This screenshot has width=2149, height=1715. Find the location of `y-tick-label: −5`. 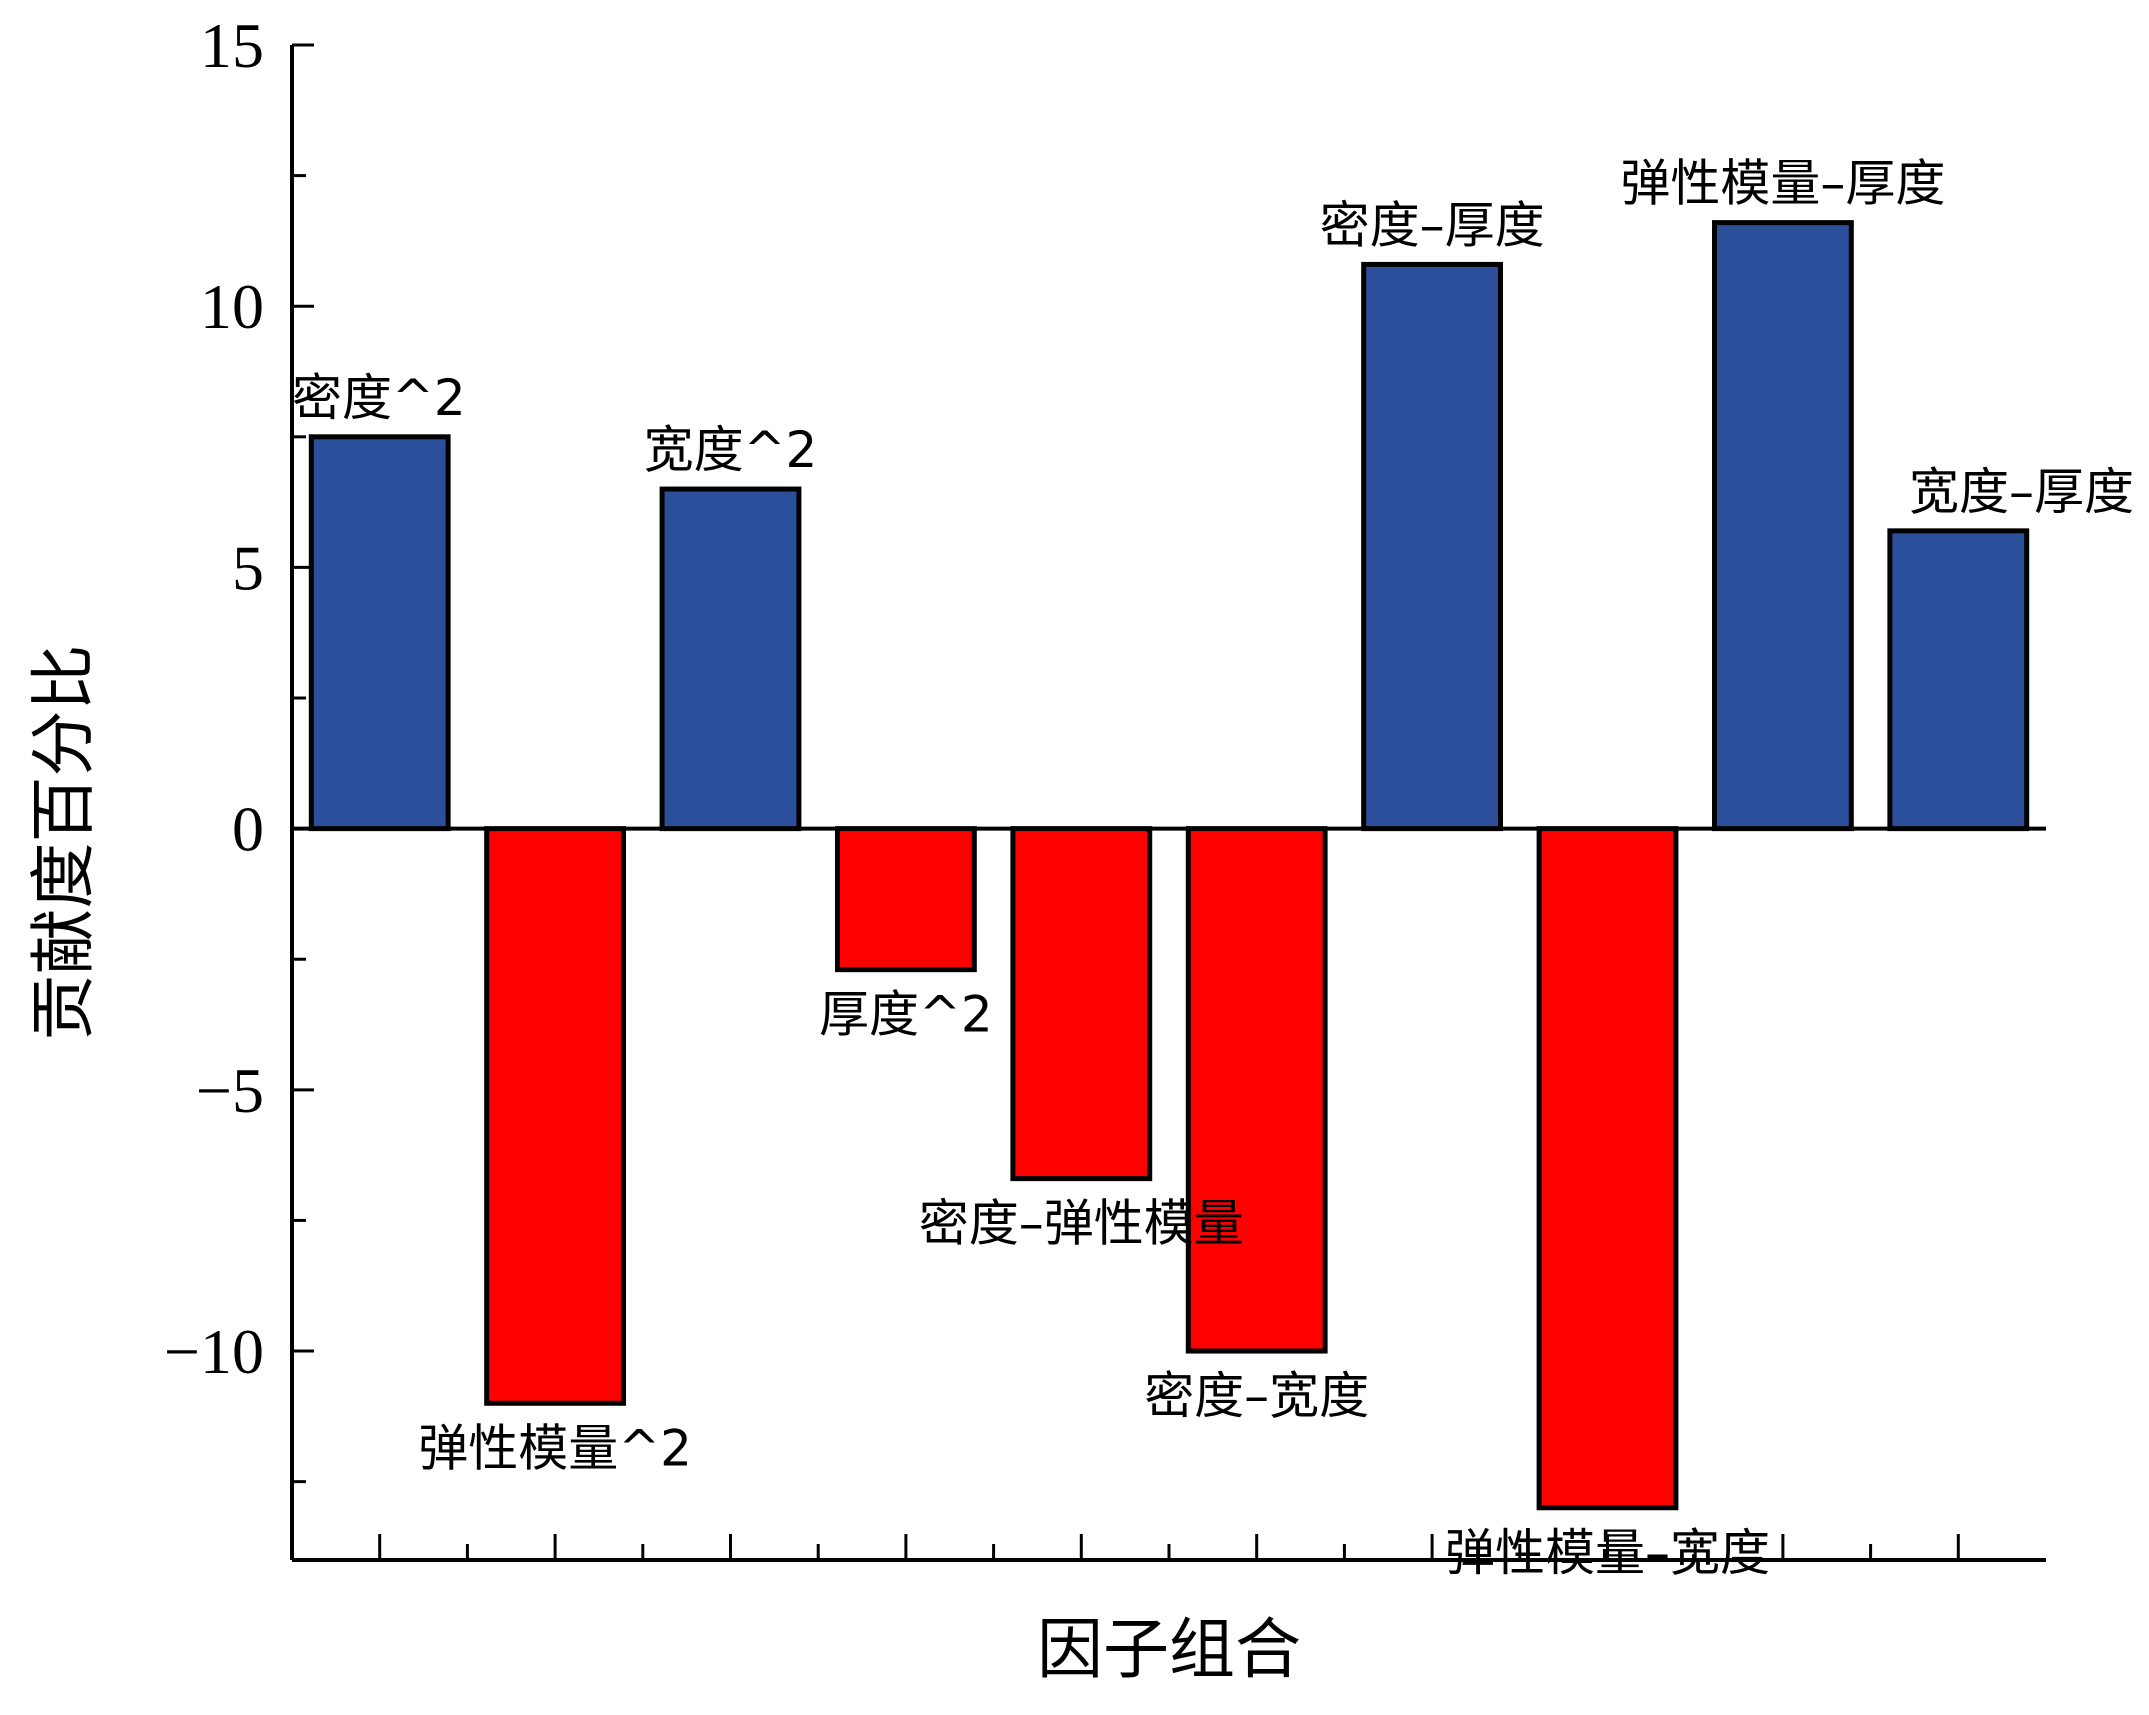

y-tick-label: −5 is located at coordinates (230, 1090).